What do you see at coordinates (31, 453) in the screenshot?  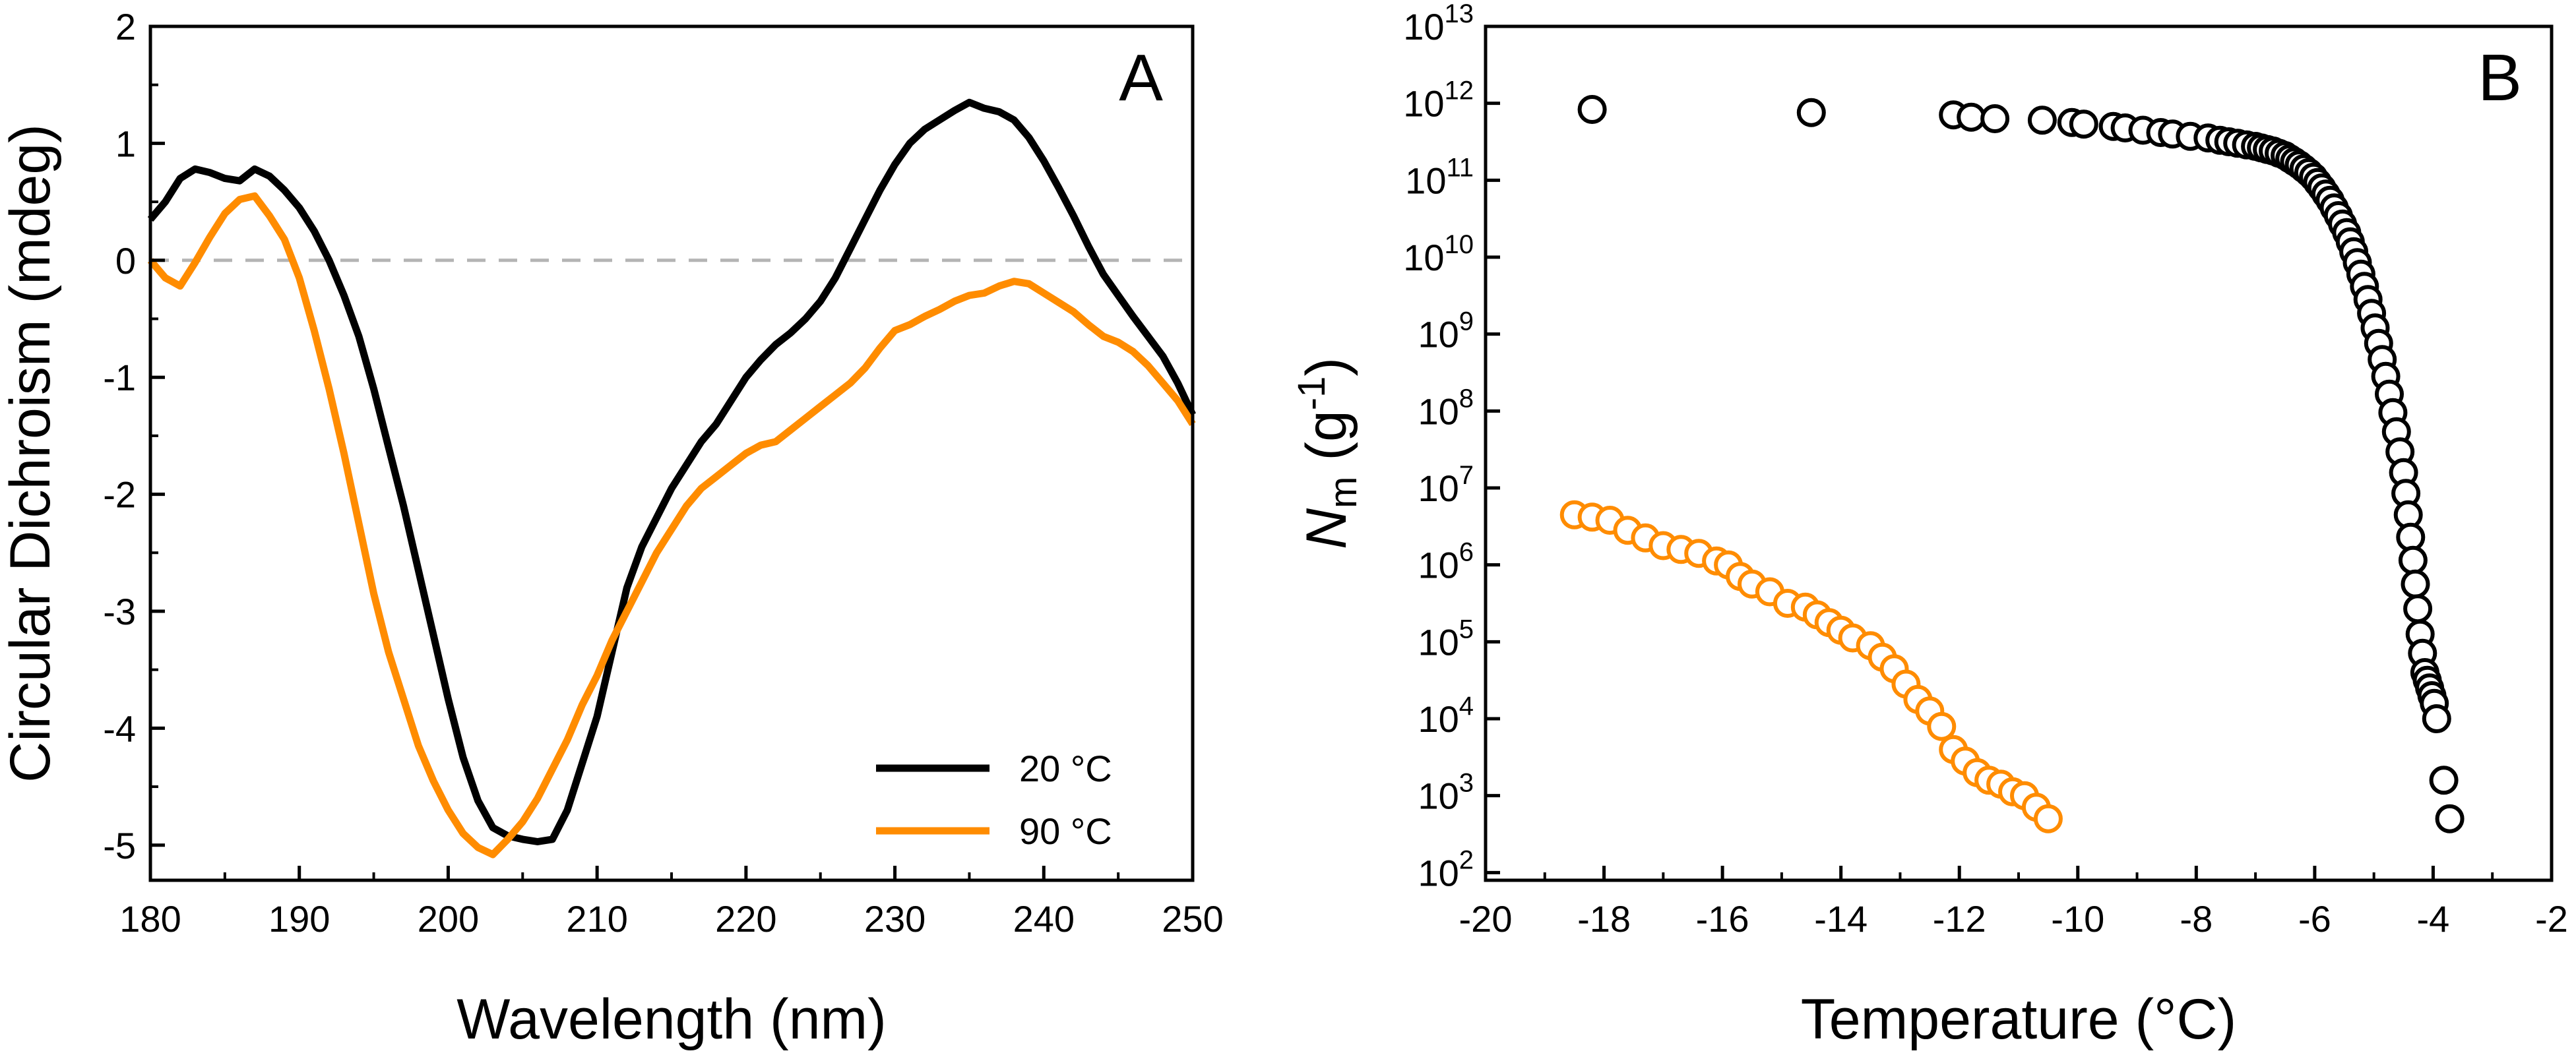 I see `panel-a-y-axis-label: Circular Dichroism (mdeg)` at bounding box center [31, 453].